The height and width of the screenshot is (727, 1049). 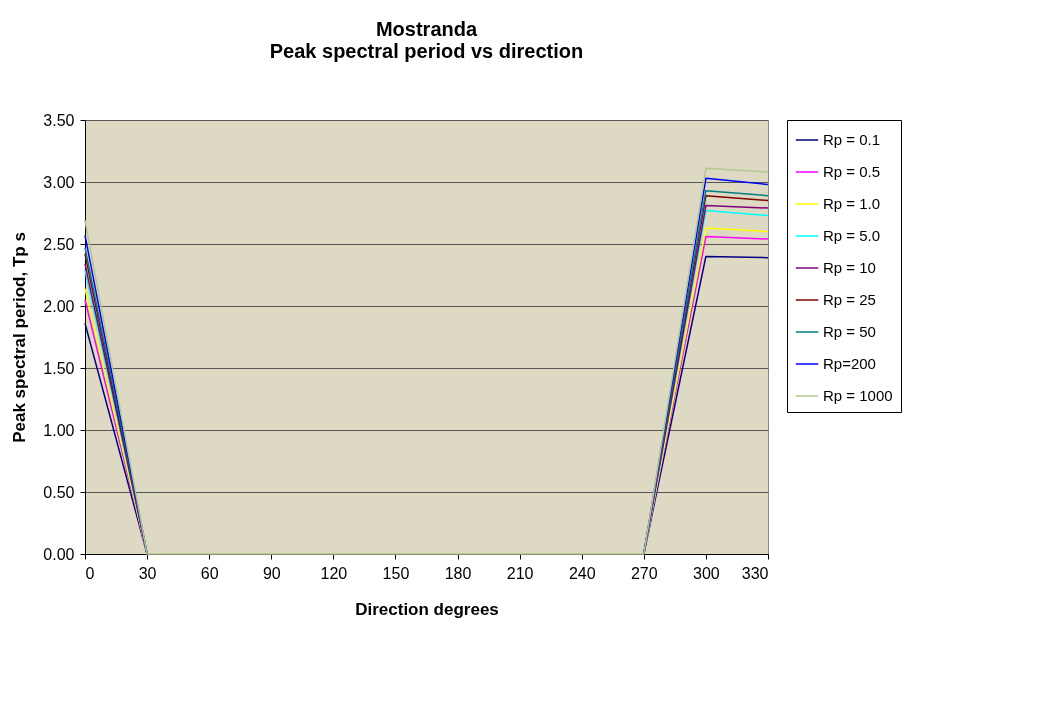 I want to click on x-tick-label: 240, so click(x=582, y=573).